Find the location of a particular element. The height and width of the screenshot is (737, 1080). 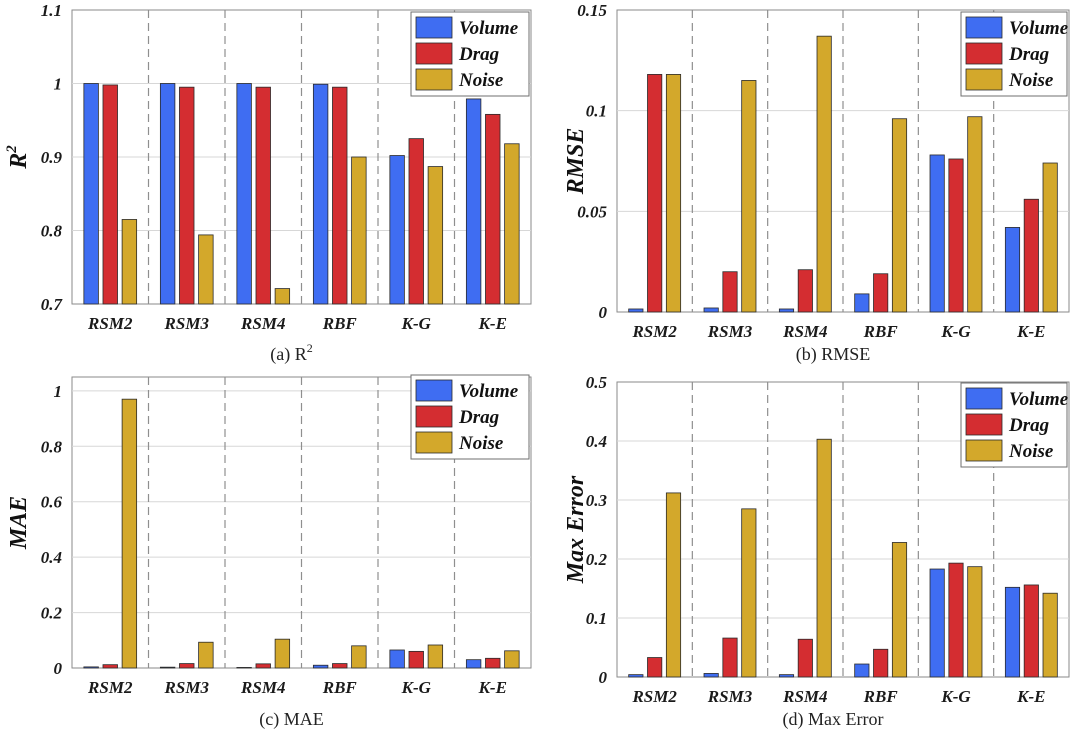

panel-caption-text: (c) MAE is located at coordinates (291, 719).